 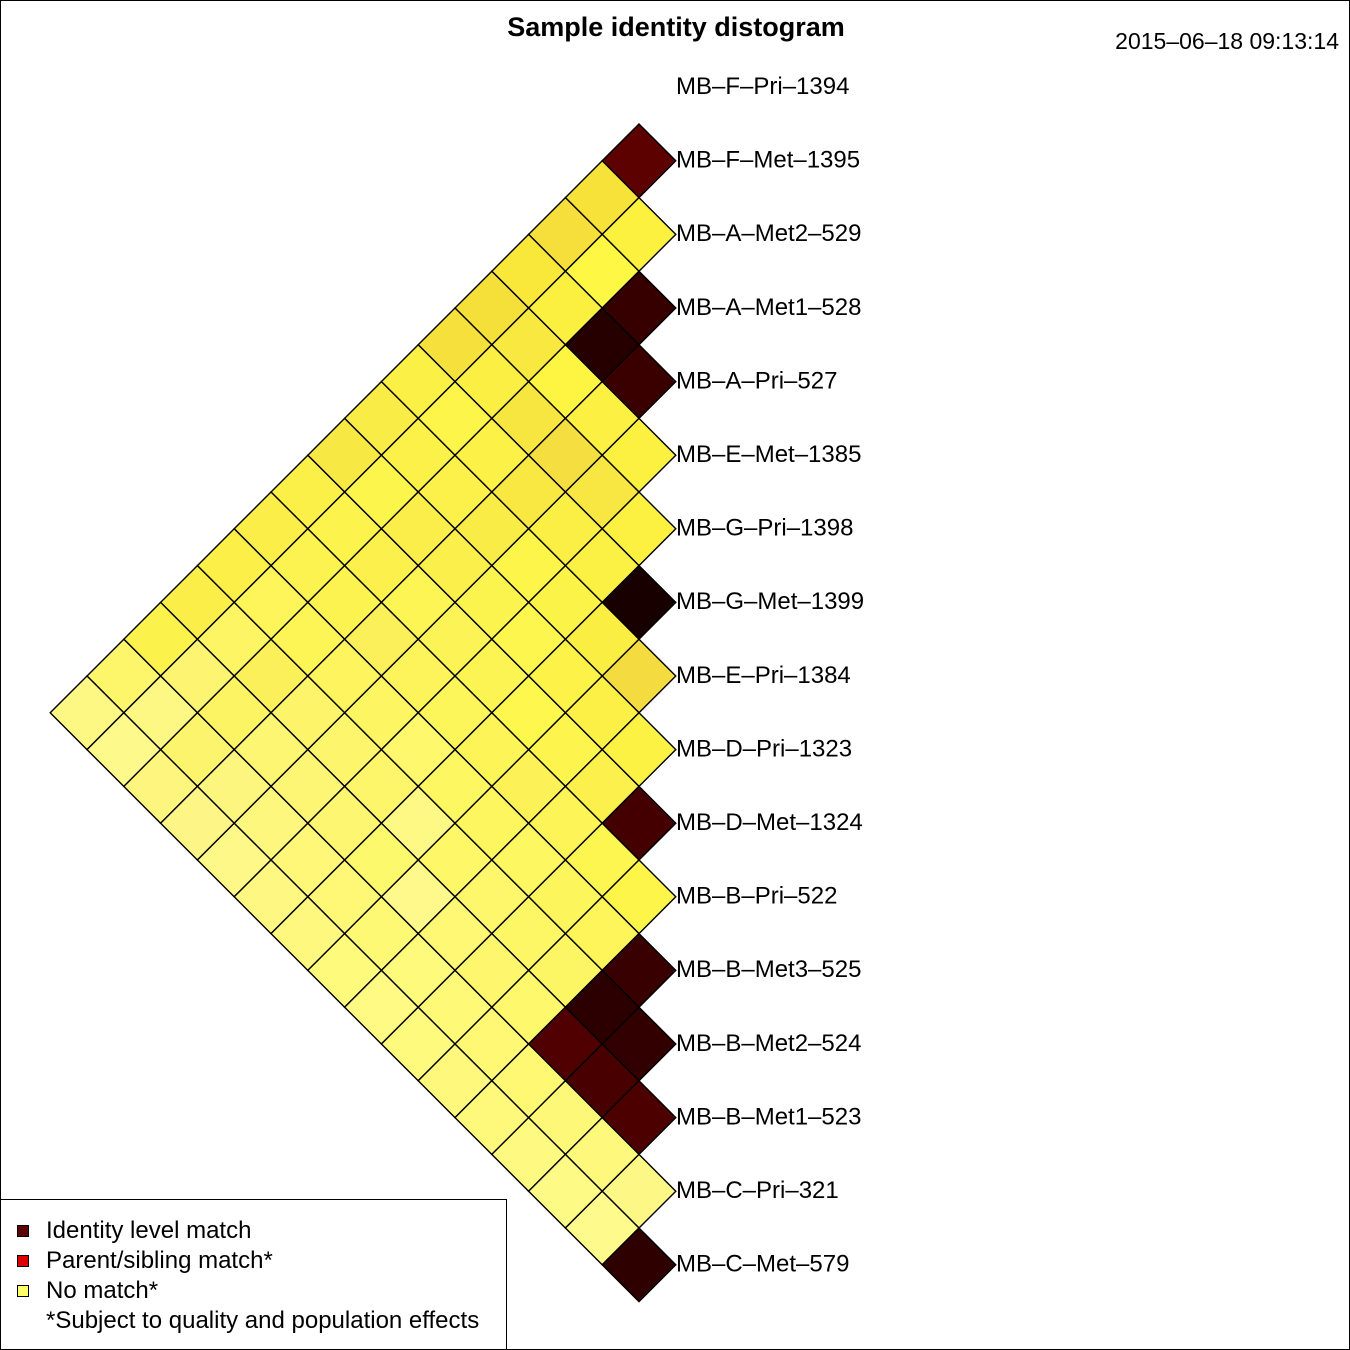 What do you see at coordinates (102, 1290) in the screenshot?
I see `legend-label-no-match: No match*` at bounding box center [102, 1290].